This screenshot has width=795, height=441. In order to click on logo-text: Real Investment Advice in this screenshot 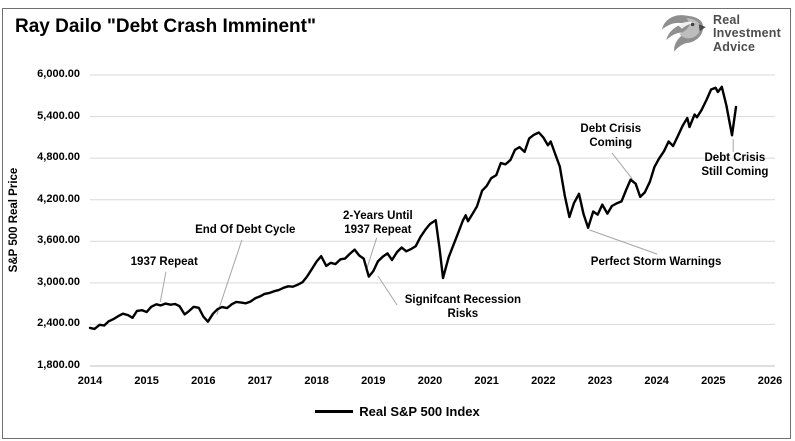, I will do `click(747, 33)`.